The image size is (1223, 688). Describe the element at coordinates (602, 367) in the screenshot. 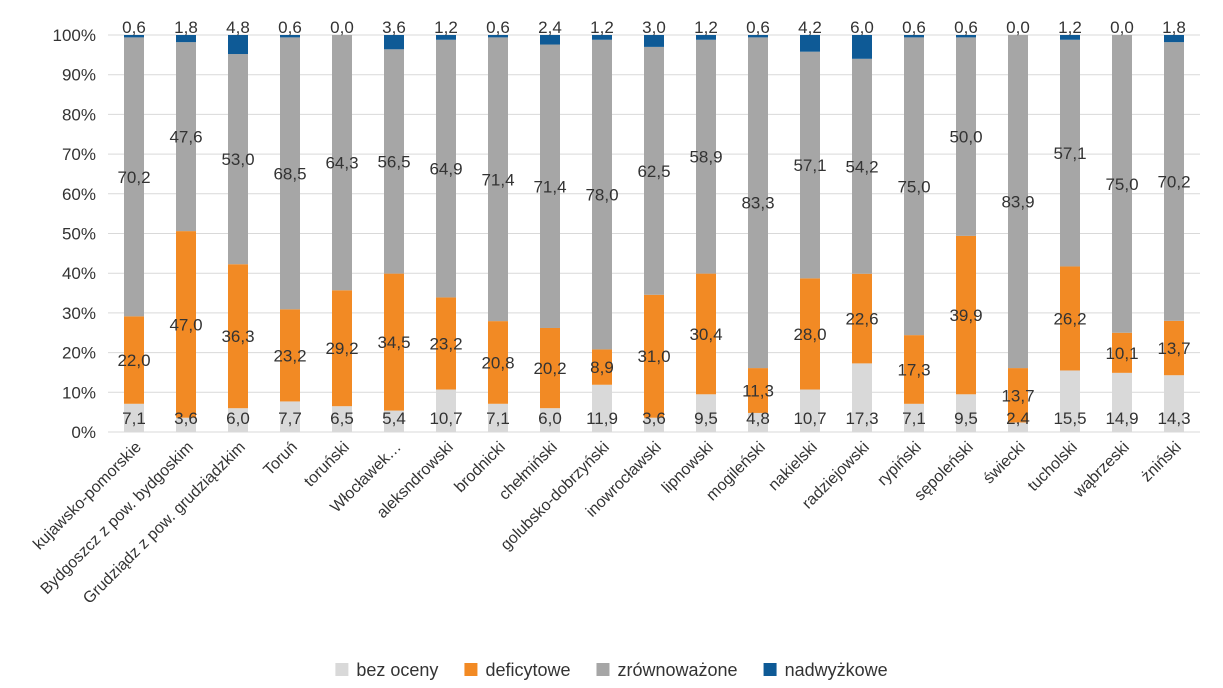

I see `data-label: 8,9` at that location.